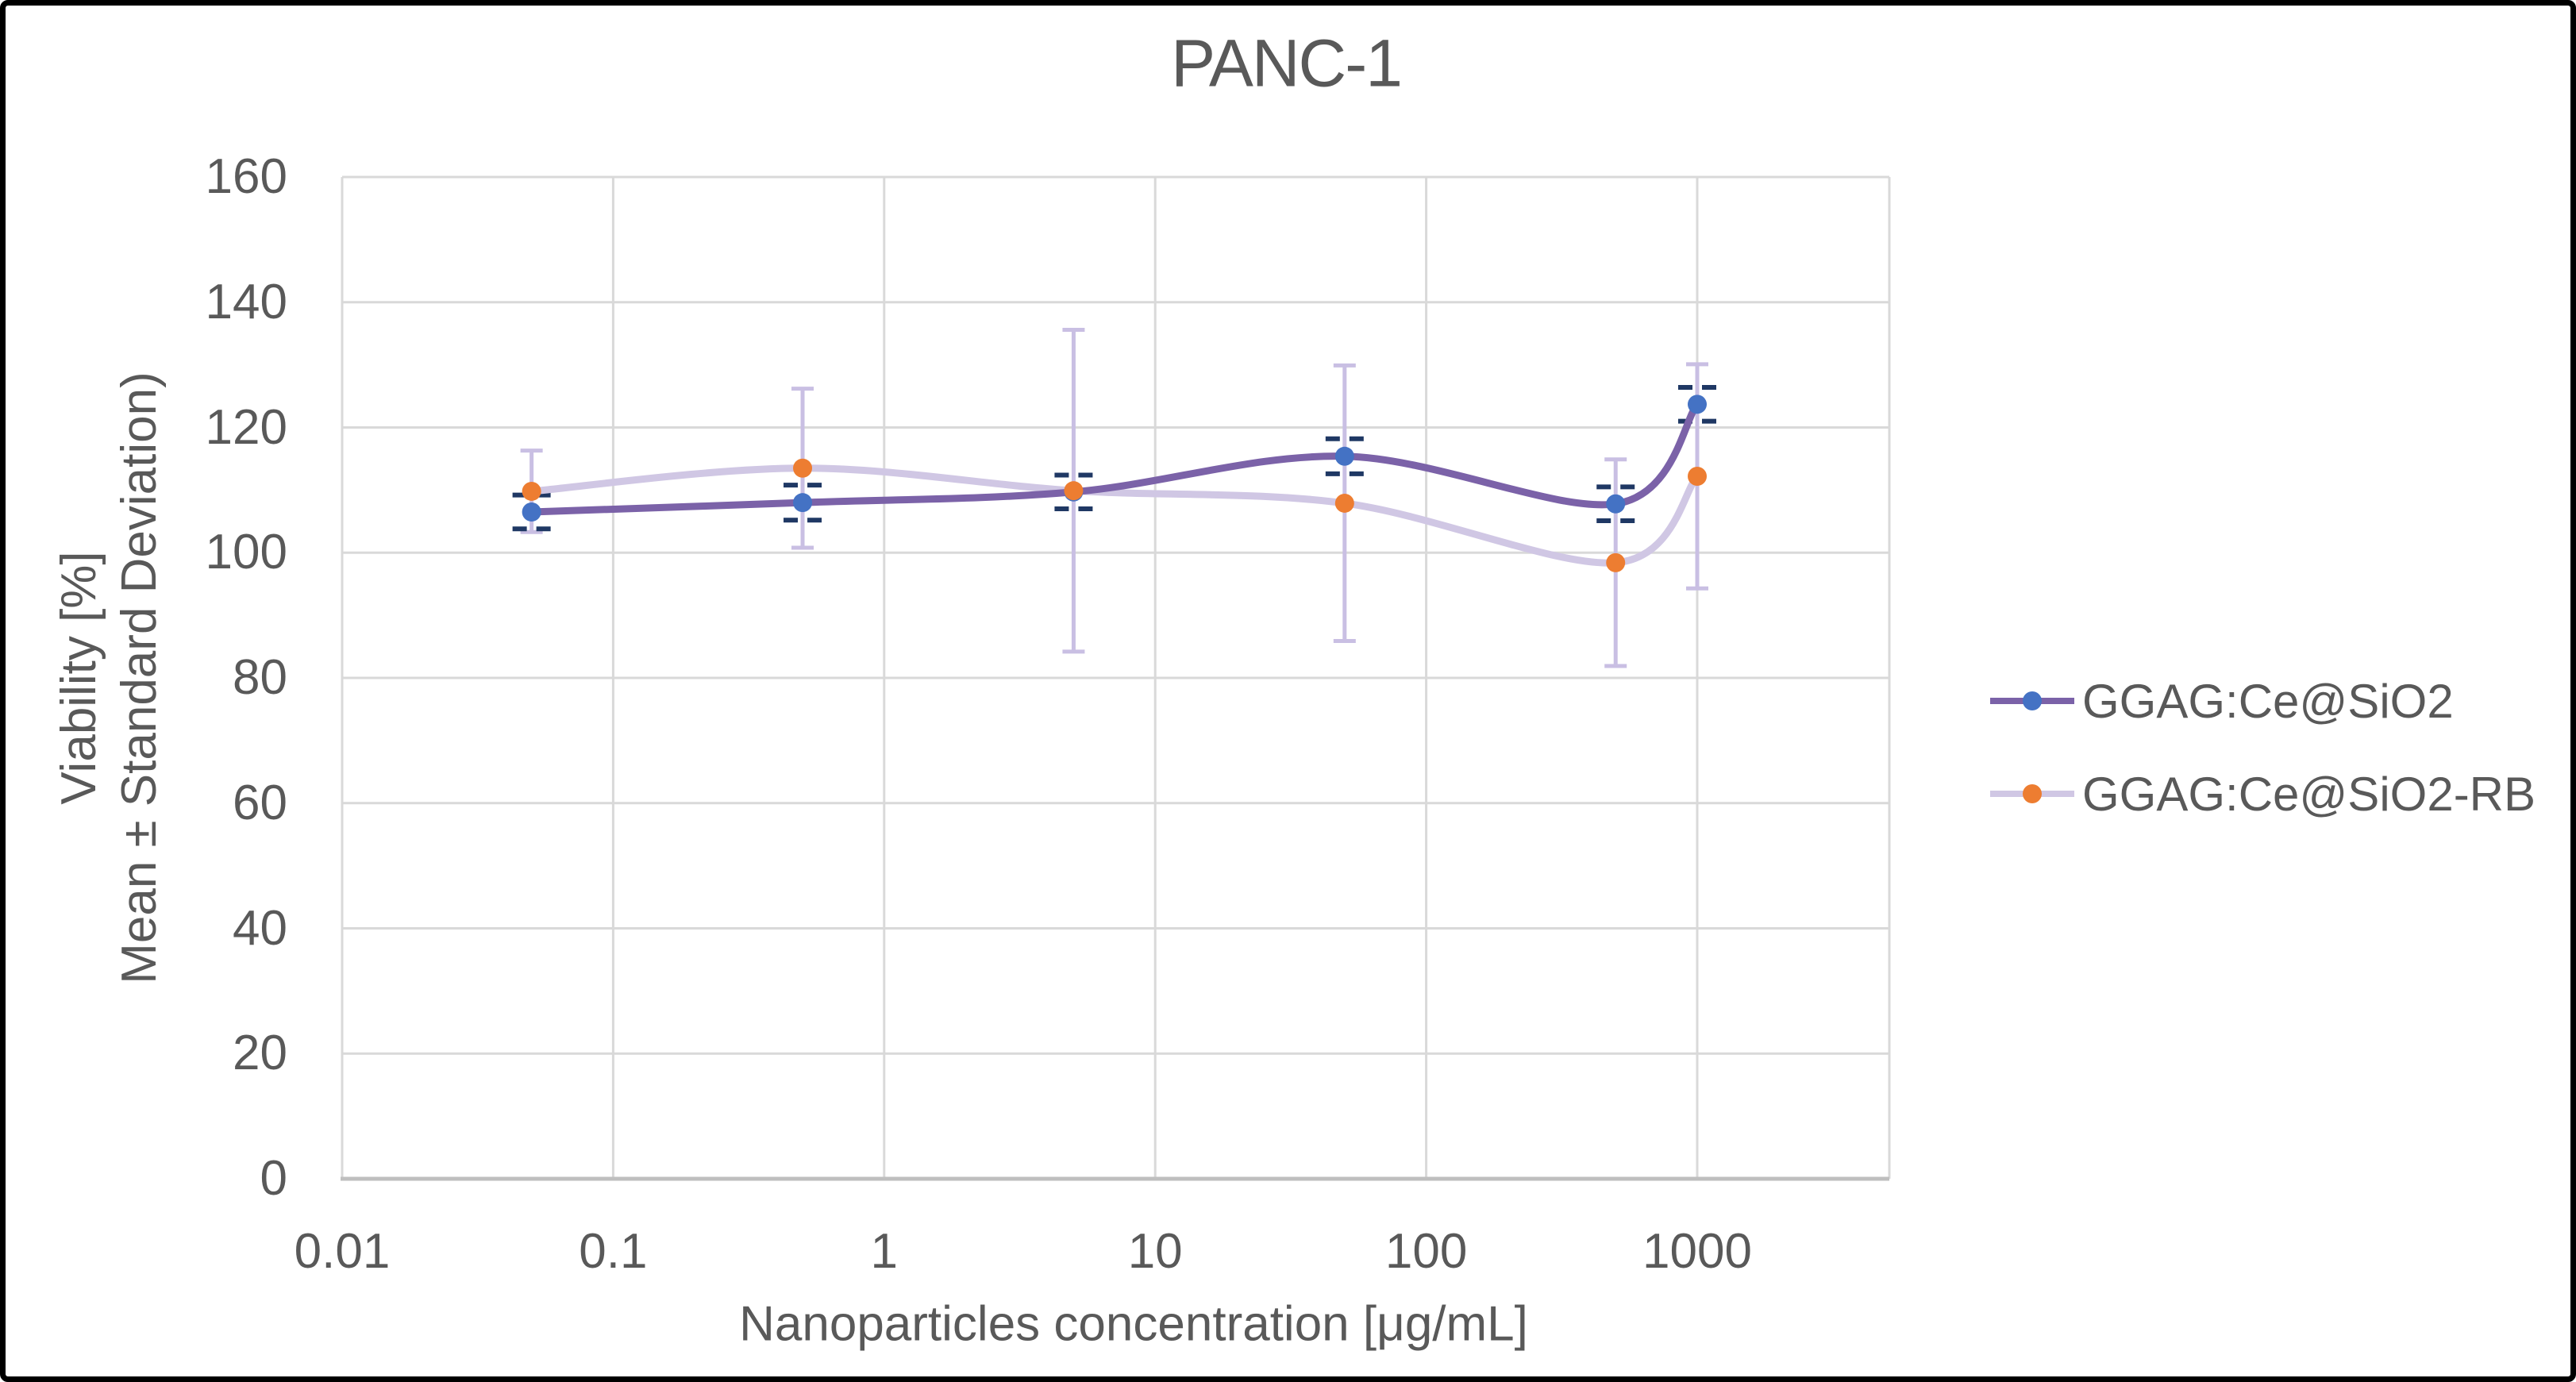 The image size is (2576, 1382). I want to click on y-axis-tick-label: 120, so click(246, 427).